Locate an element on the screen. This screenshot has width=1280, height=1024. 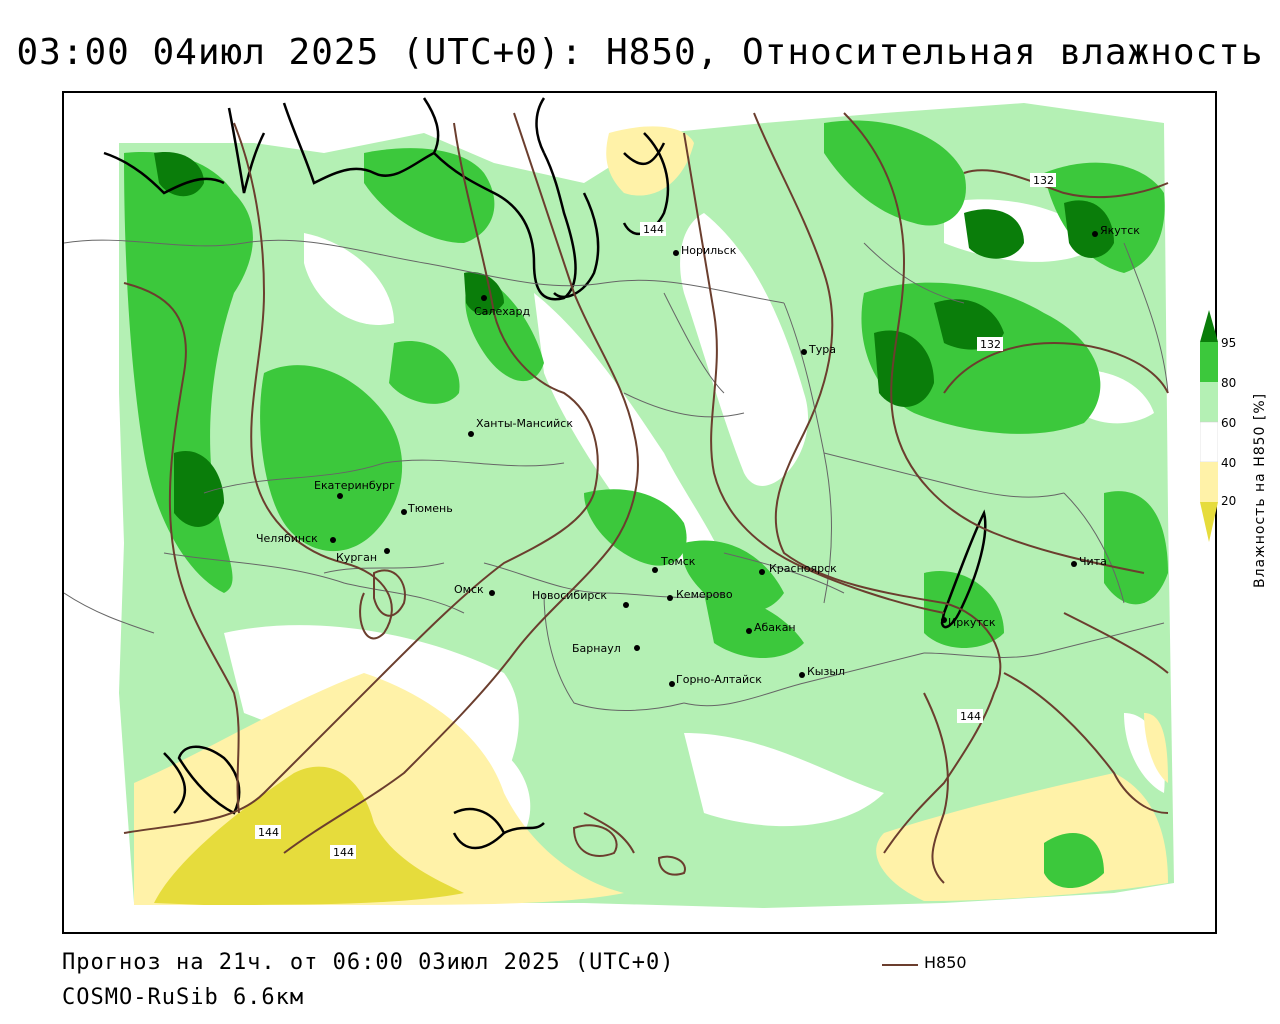
city-omsk: Омск is located at coordinates (474, 589).